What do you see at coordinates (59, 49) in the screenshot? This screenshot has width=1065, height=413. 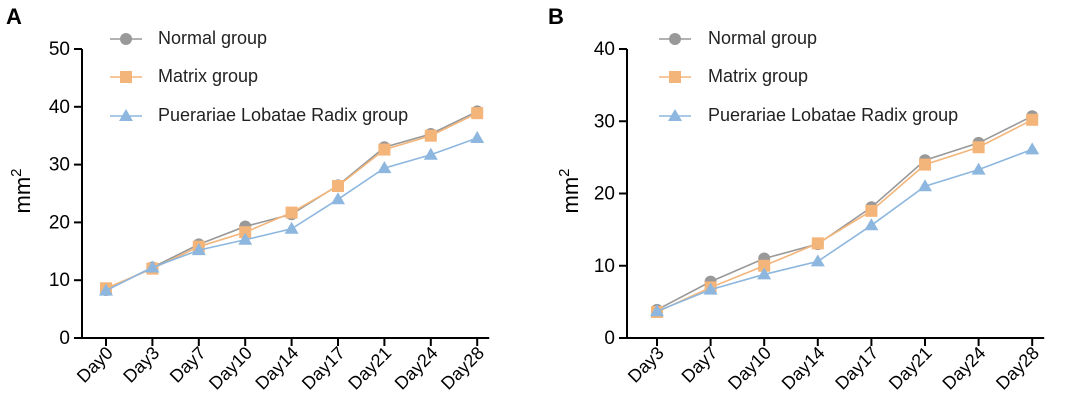 I see `y-tick-label: 50` at bounding box center [59, 49].